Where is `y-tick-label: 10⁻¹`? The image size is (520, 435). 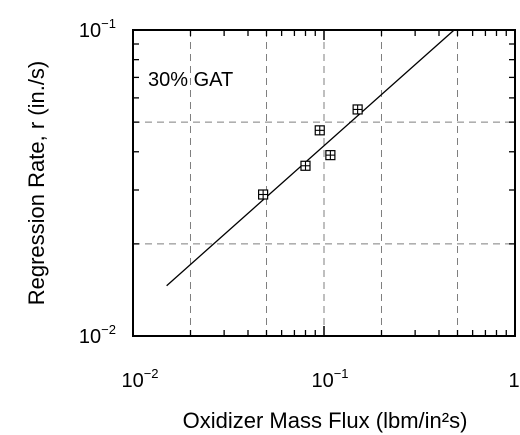 y-tick-label: 10⁻¹ is located at coordinates (97, 29).